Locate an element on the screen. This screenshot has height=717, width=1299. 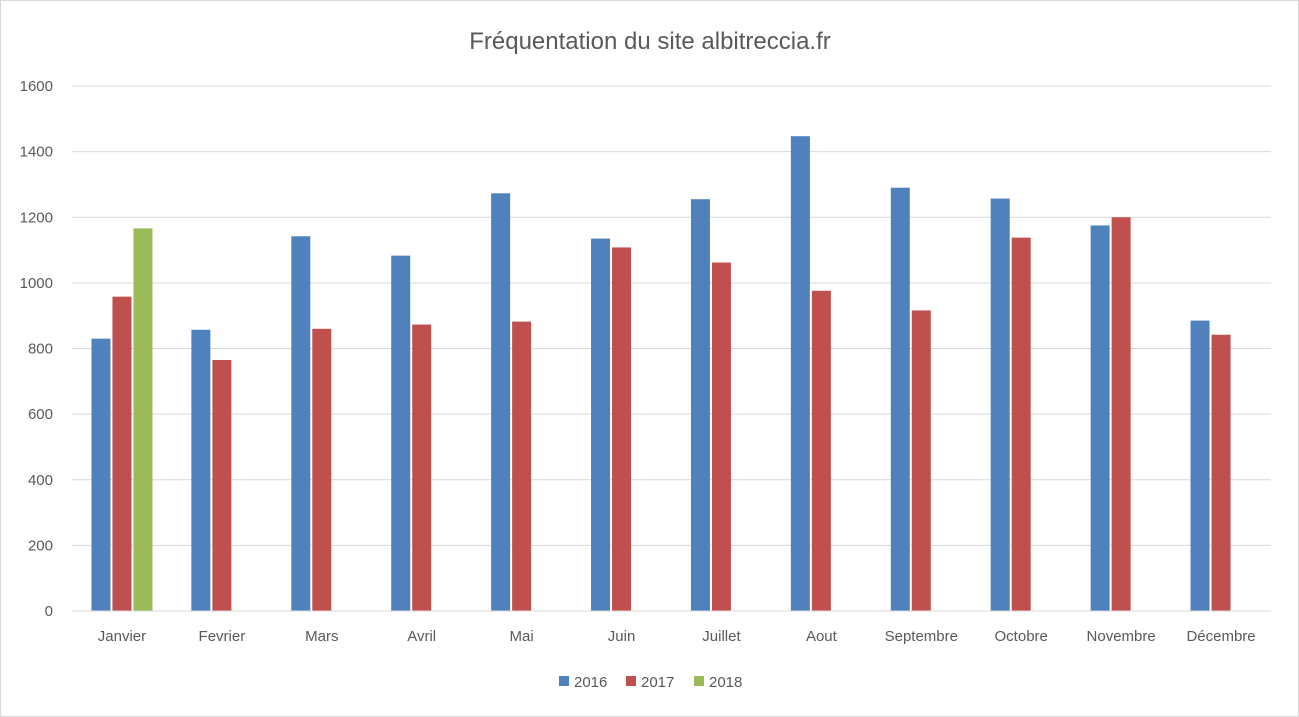
bar-2016-mai is located at coordinates (501, 402).